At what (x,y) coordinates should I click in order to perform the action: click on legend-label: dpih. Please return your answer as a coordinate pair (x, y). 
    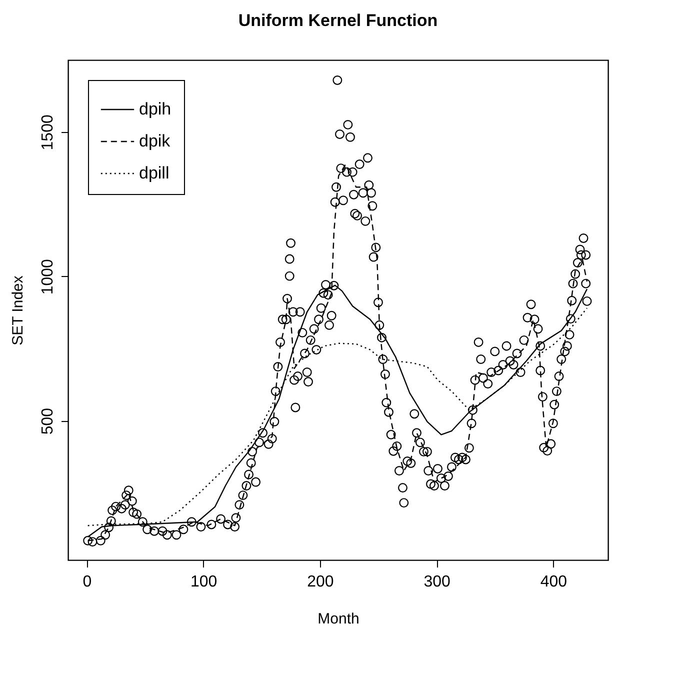
    Looking at the image, I should click on (155, 109).